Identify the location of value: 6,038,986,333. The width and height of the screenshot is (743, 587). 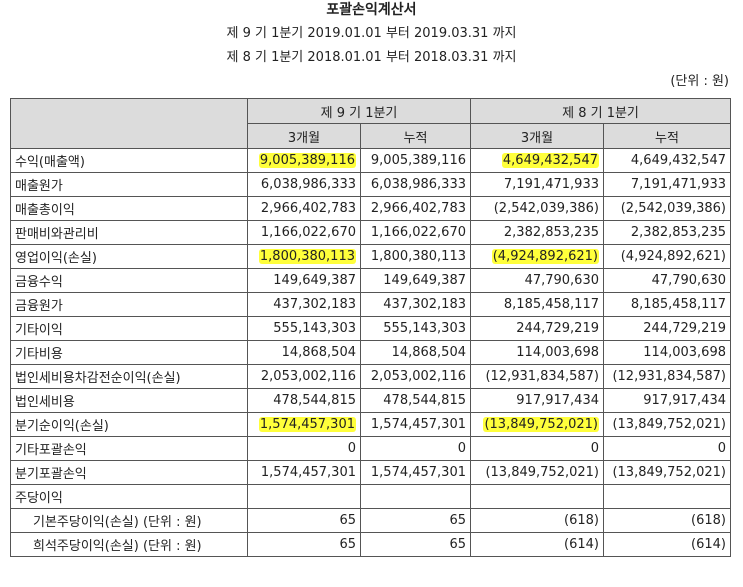
(418, 184).